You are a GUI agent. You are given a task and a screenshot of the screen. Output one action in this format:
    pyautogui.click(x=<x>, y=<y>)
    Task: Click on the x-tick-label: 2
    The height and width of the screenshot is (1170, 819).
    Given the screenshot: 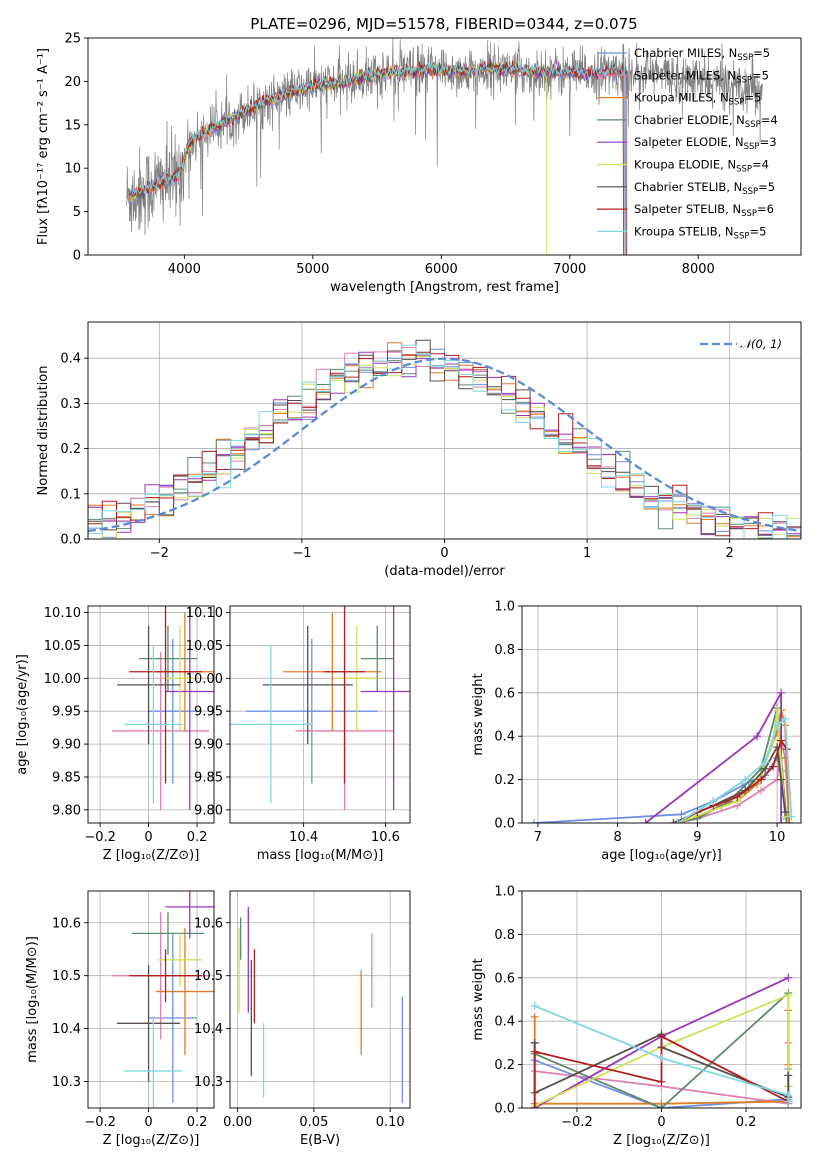 What is the action you would take?
    pyautogui.click(x=730, y=553)
    